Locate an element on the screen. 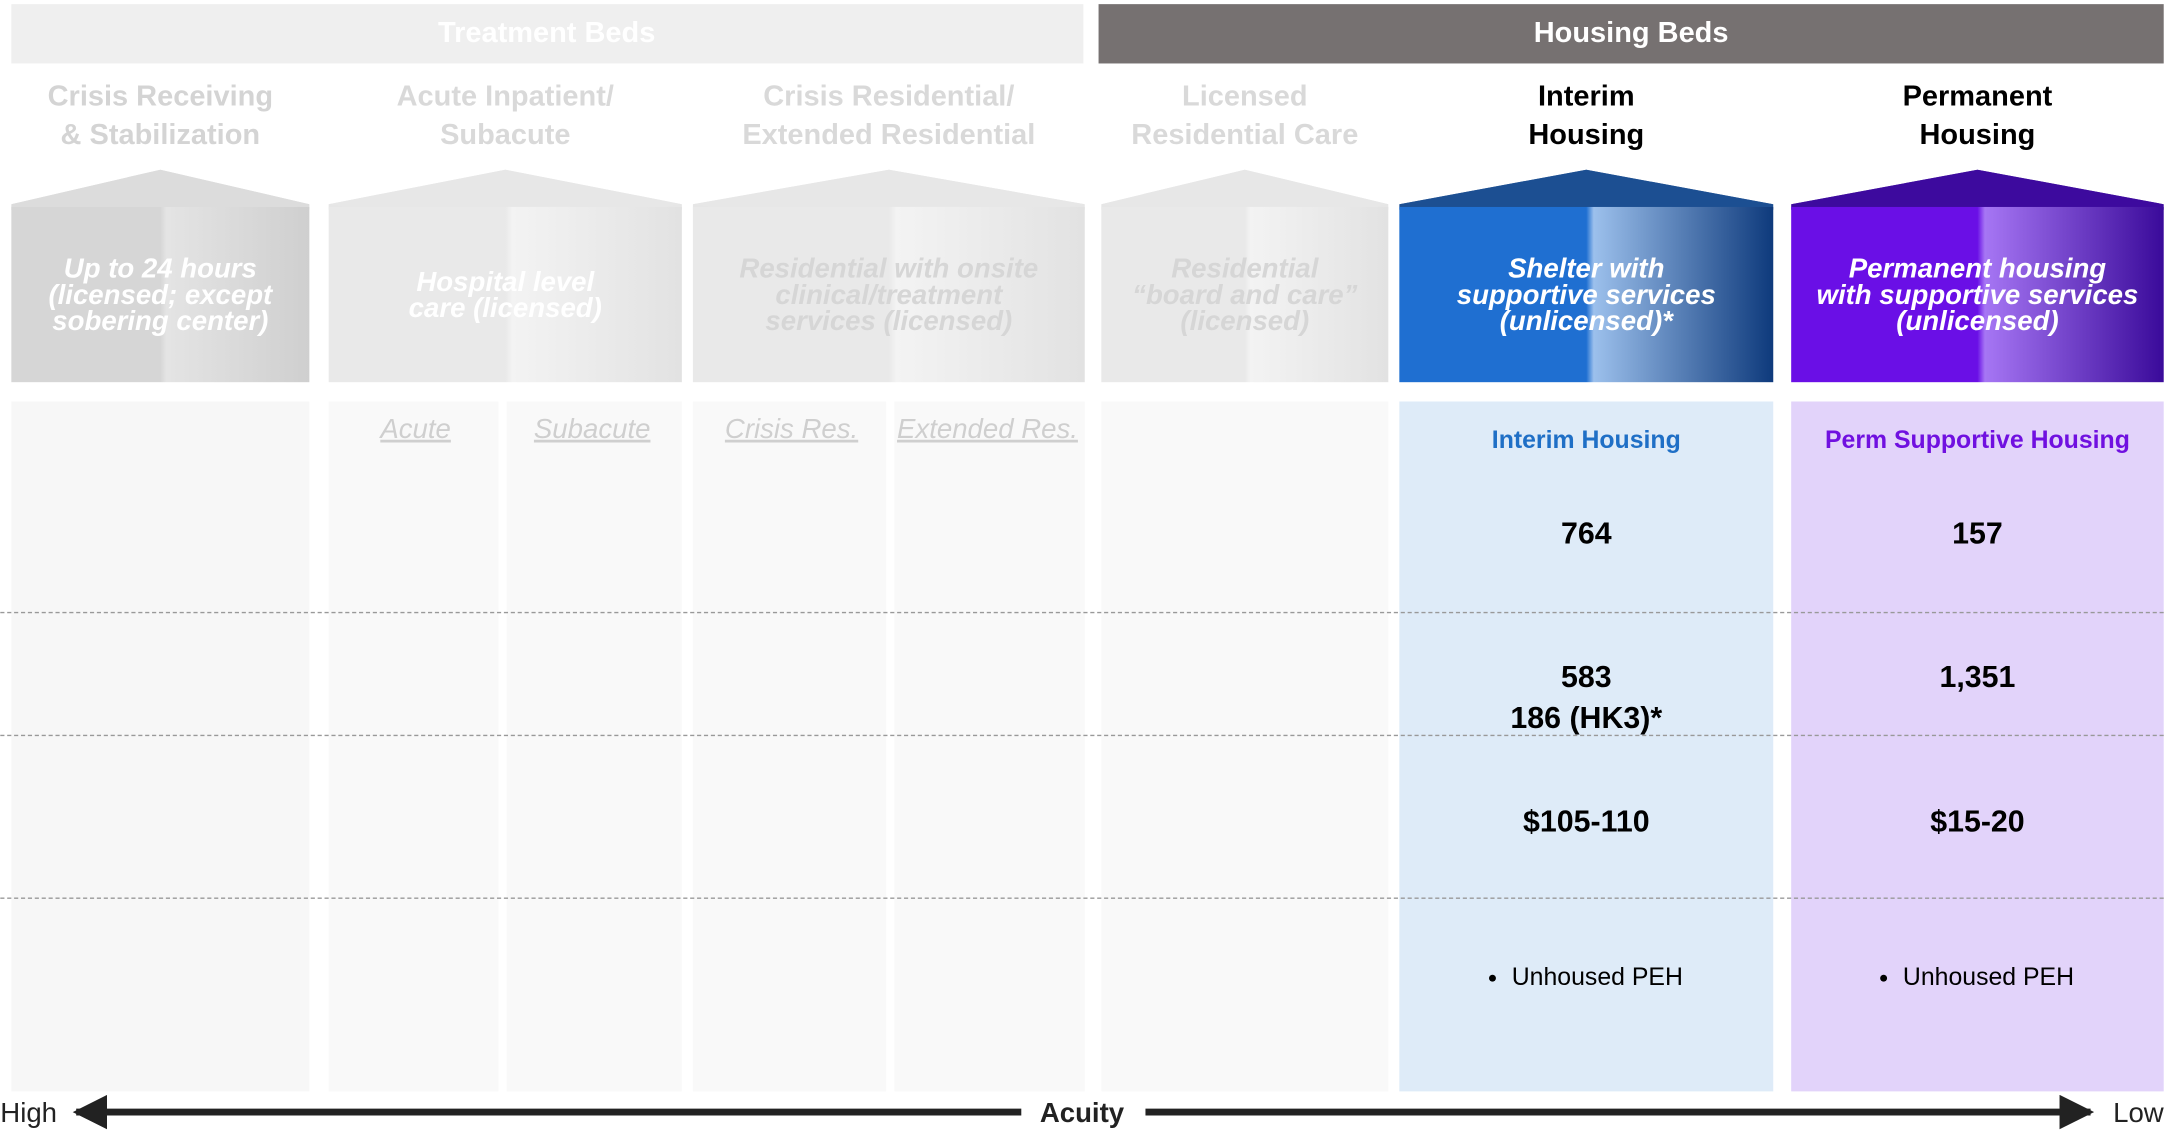  sub-label: Crisis Res. is located at coordinates (791, 428).